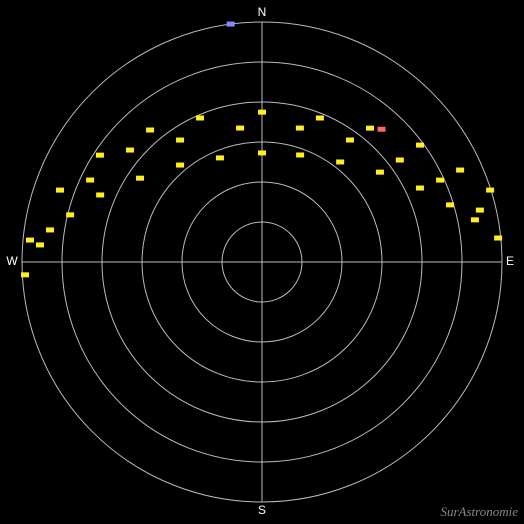 The height and width of the screenshot is (524, 524). I want to click on watermark: SurAstronomie, so click(479, 511).